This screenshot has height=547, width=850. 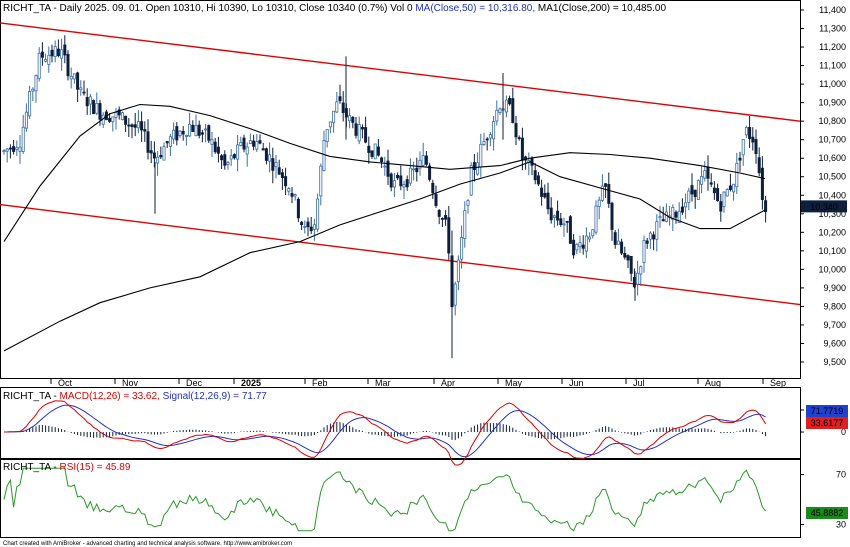 What do you see at coordinates (713, 383) in the screenshot?
I see `date-label: Aug` at bounding box center [713, 383].